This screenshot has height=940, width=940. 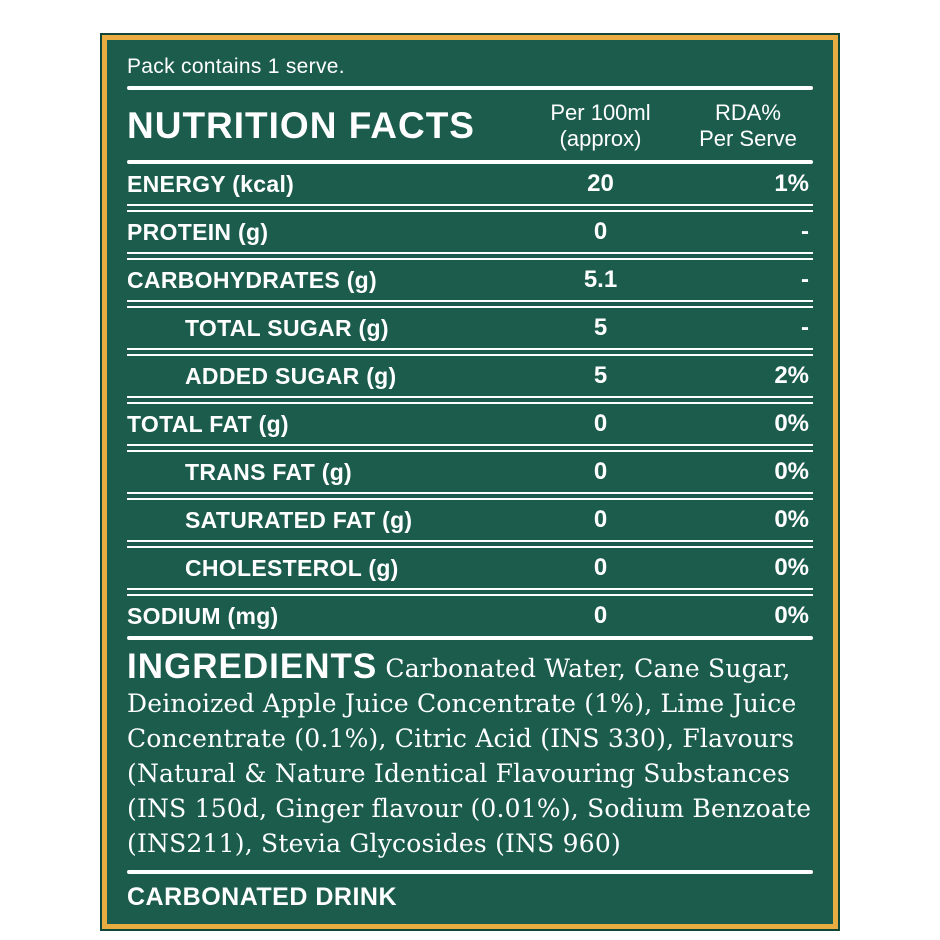 I want to click on table-row: TRANS FAT (g) 0 0%, so click(x=470, y=472).